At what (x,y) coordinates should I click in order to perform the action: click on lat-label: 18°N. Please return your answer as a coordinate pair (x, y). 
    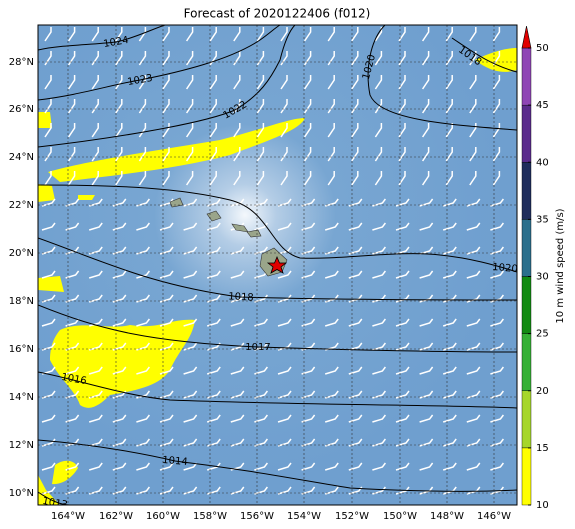
    Looking at the image, I should click on (21, 301).